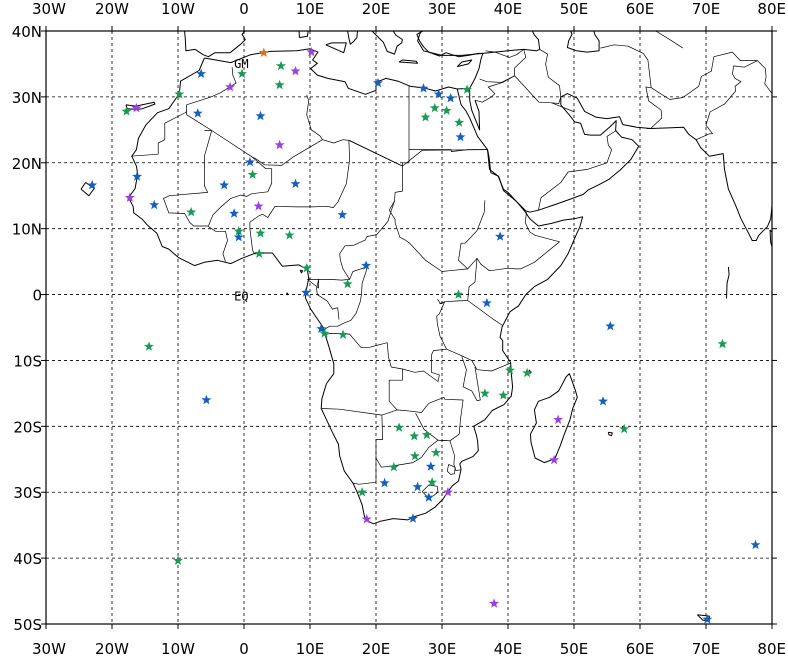 Image resolution: width=788 pixels, height=657 pixels. What do you see at coordinates (553, 418) in the screenshot?
I see `madagascar-coast` at bounding box center [553, 418].